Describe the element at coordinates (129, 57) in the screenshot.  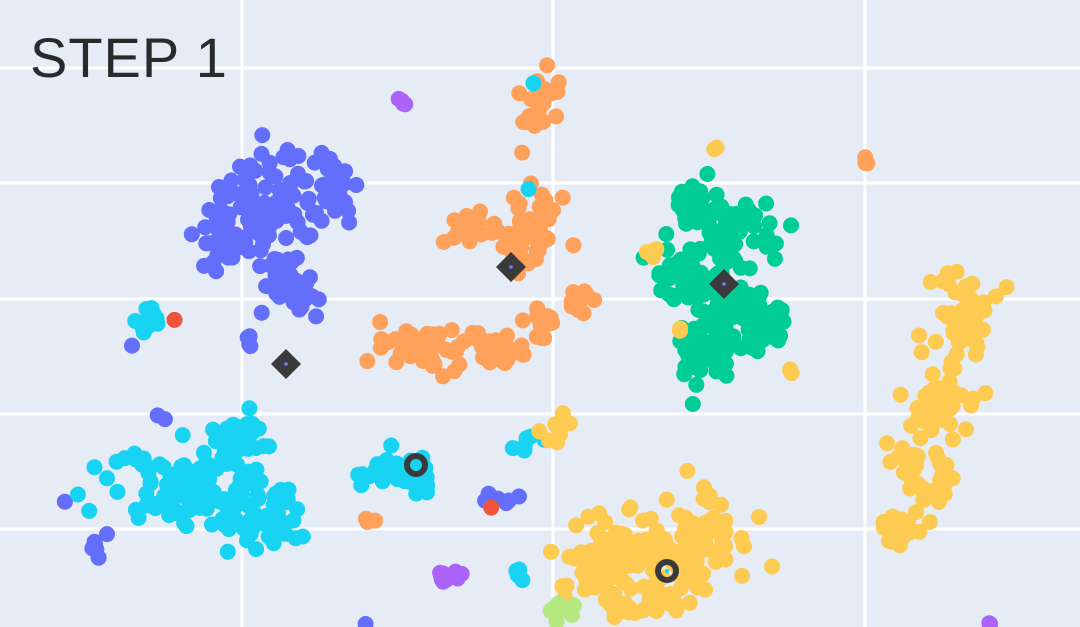
I see `step-title: STEP 1` at that location.